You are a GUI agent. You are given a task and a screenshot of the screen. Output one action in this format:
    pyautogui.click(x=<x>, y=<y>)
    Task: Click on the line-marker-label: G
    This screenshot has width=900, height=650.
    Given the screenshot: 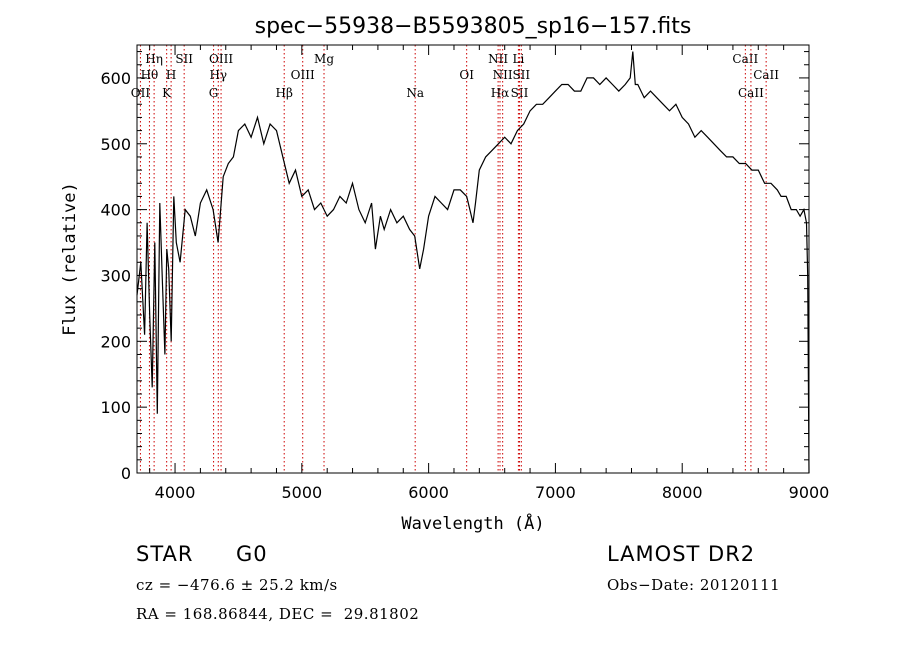 What is the action you would take?
    pyautogui.click(x=214, y=93)
    